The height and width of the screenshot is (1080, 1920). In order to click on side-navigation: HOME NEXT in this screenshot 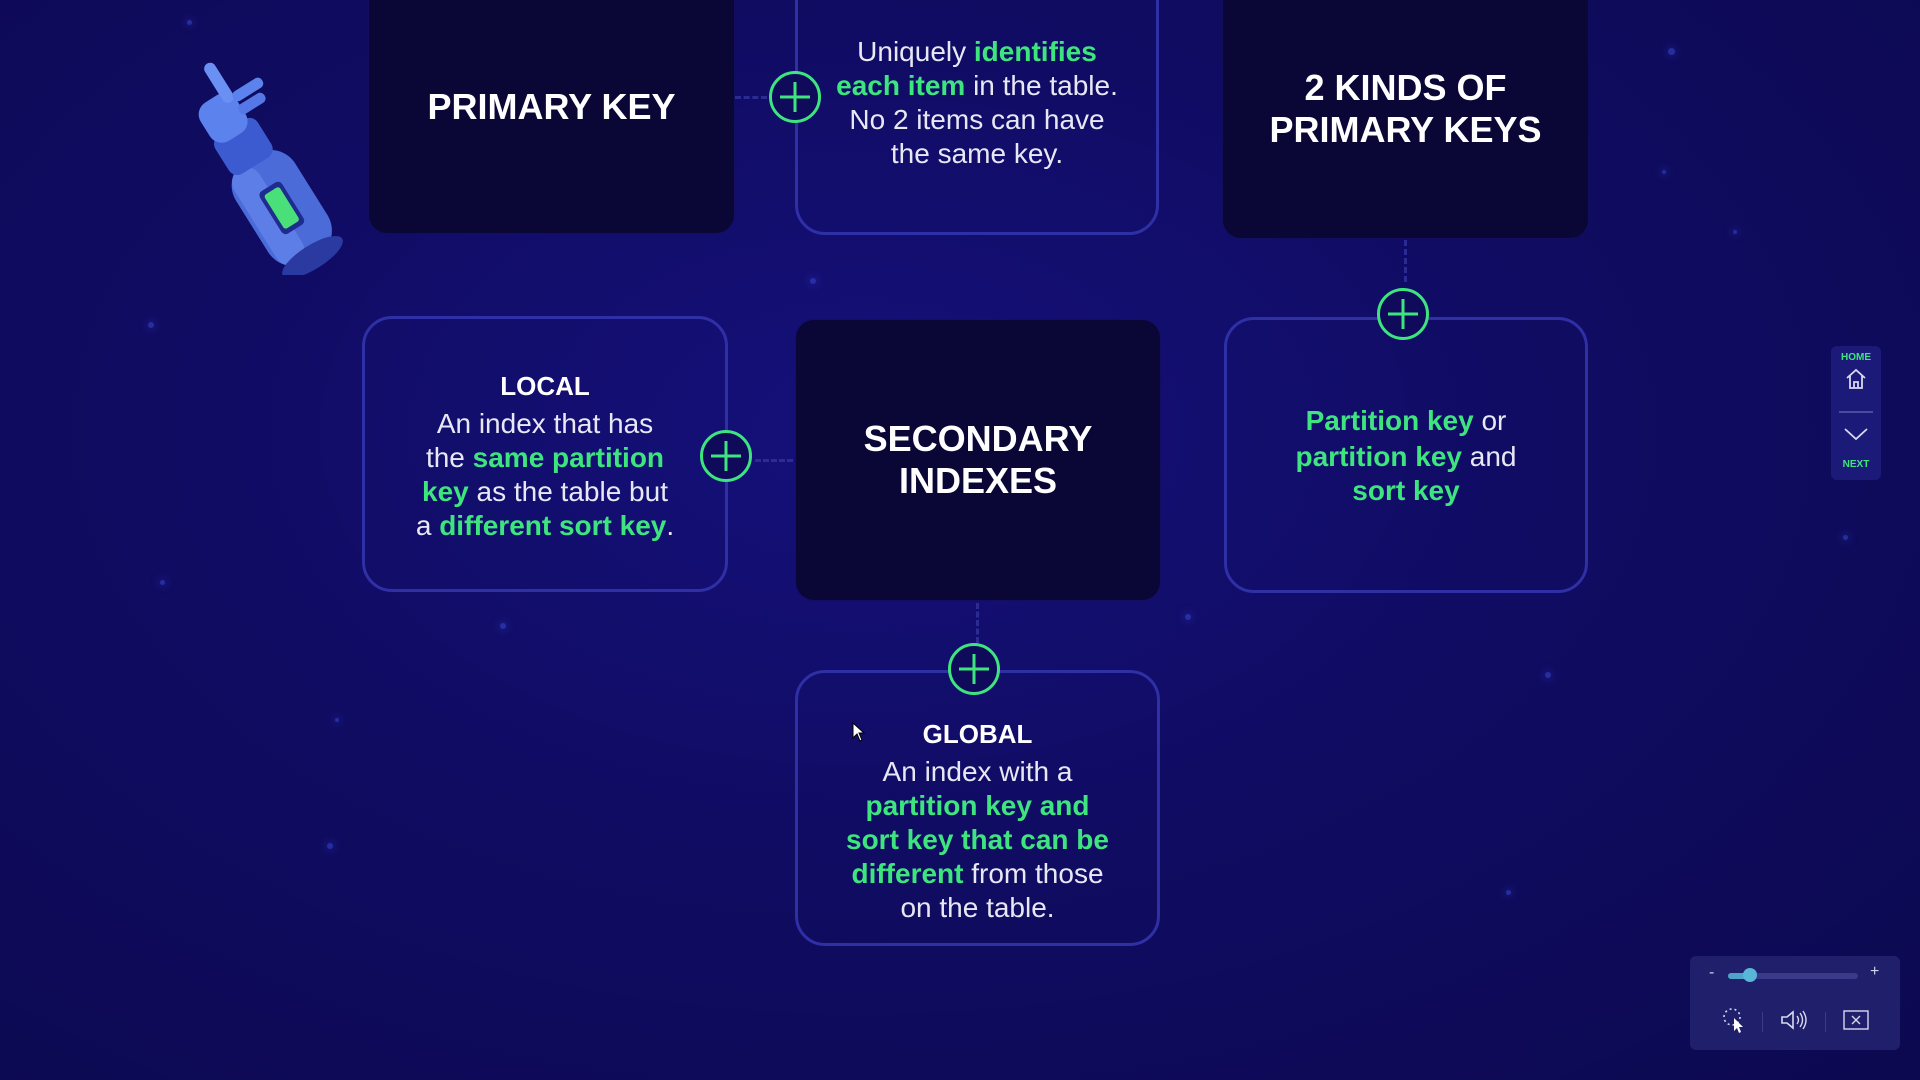, I will do `click(1856, 413)`.